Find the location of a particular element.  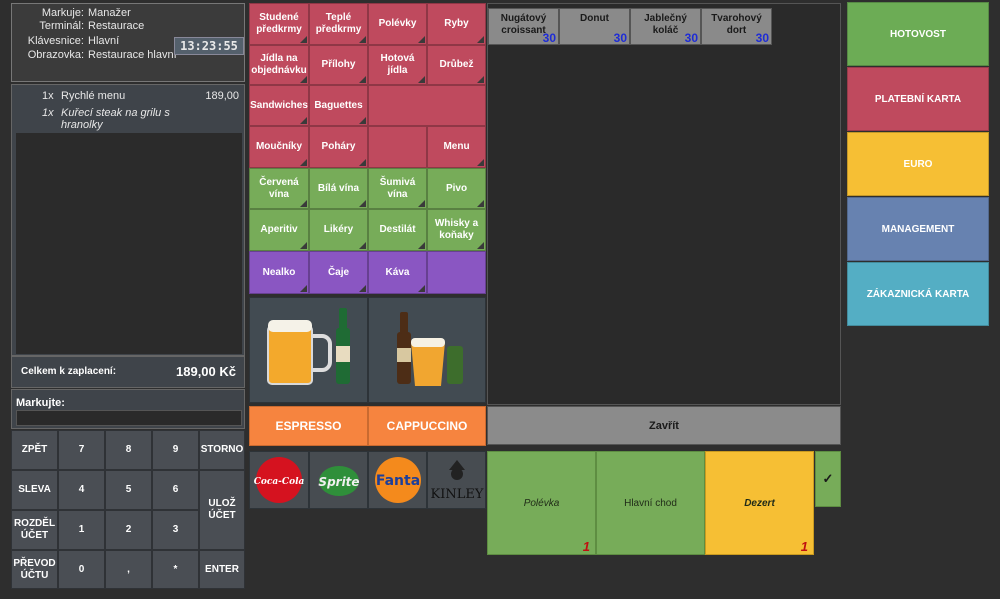

key-7: 7 is located at coordinates (81, 450).